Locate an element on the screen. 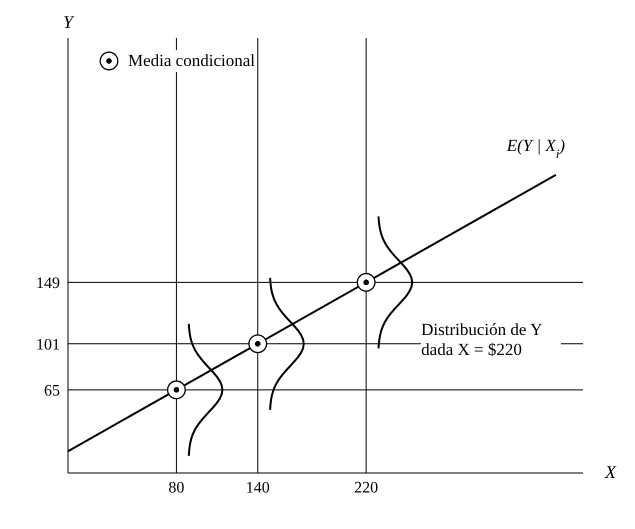 The width and height of the screenshot is (635, 529). annotation: Distribución de Y dada X = $220 is located at coordinates (491, 340).